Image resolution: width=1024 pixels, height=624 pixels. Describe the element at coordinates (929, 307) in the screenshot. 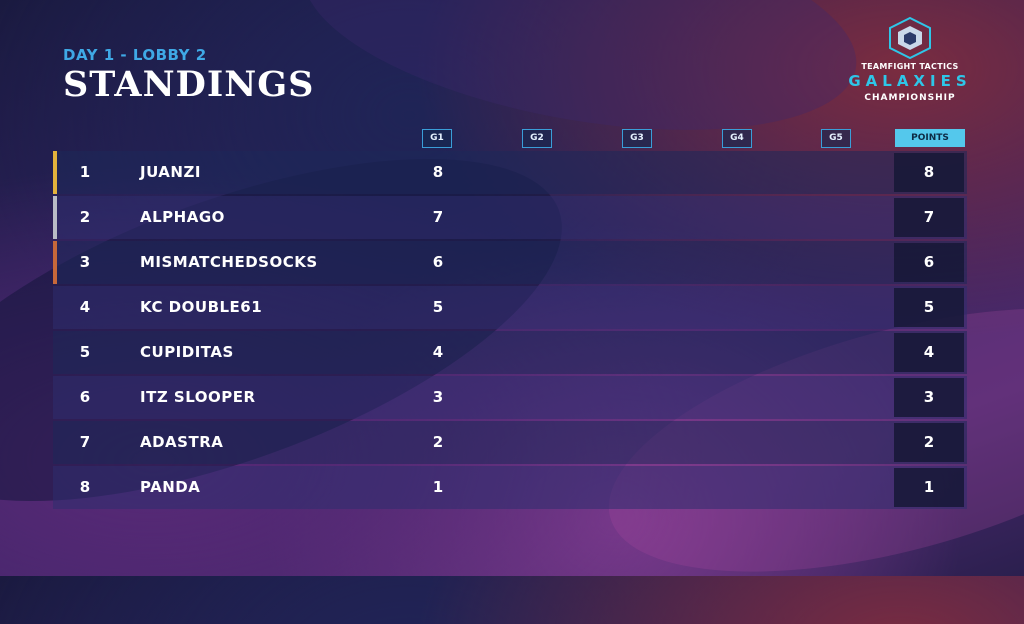

I see `total-points: 5` at that location.